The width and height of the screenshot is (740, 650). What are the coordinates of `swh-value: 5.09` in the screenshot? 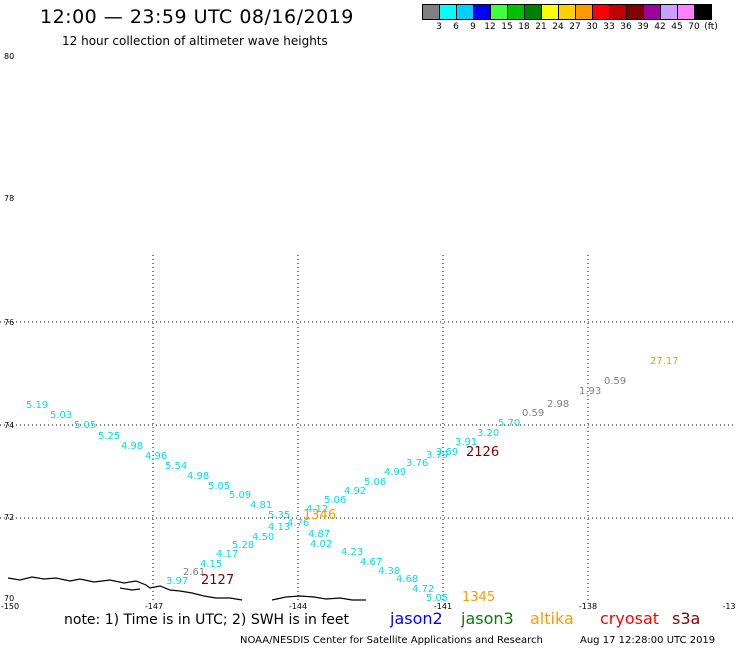 It's located at (240, 495).